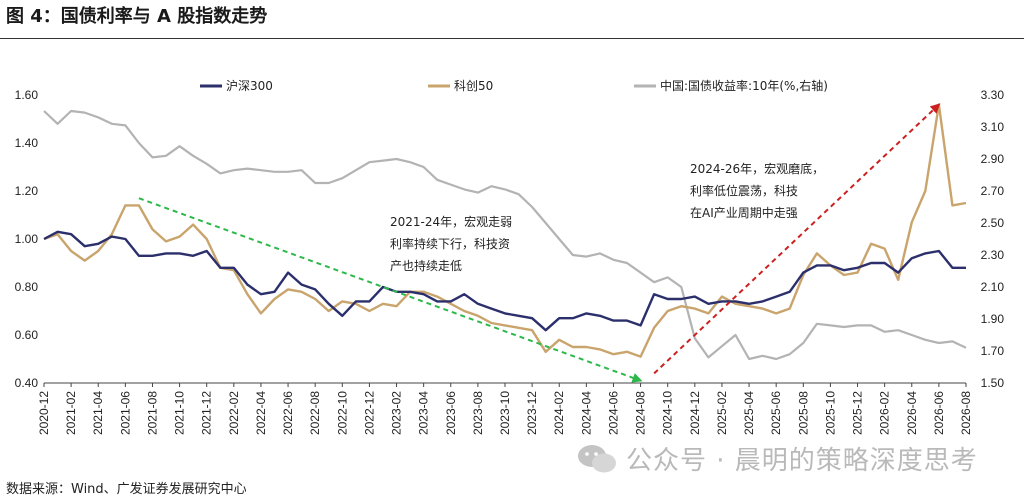 Image resolution: width=1024 pixels, height=497 pixels. I want to click on x-tick-label: 2022-04, so click(261, 413).